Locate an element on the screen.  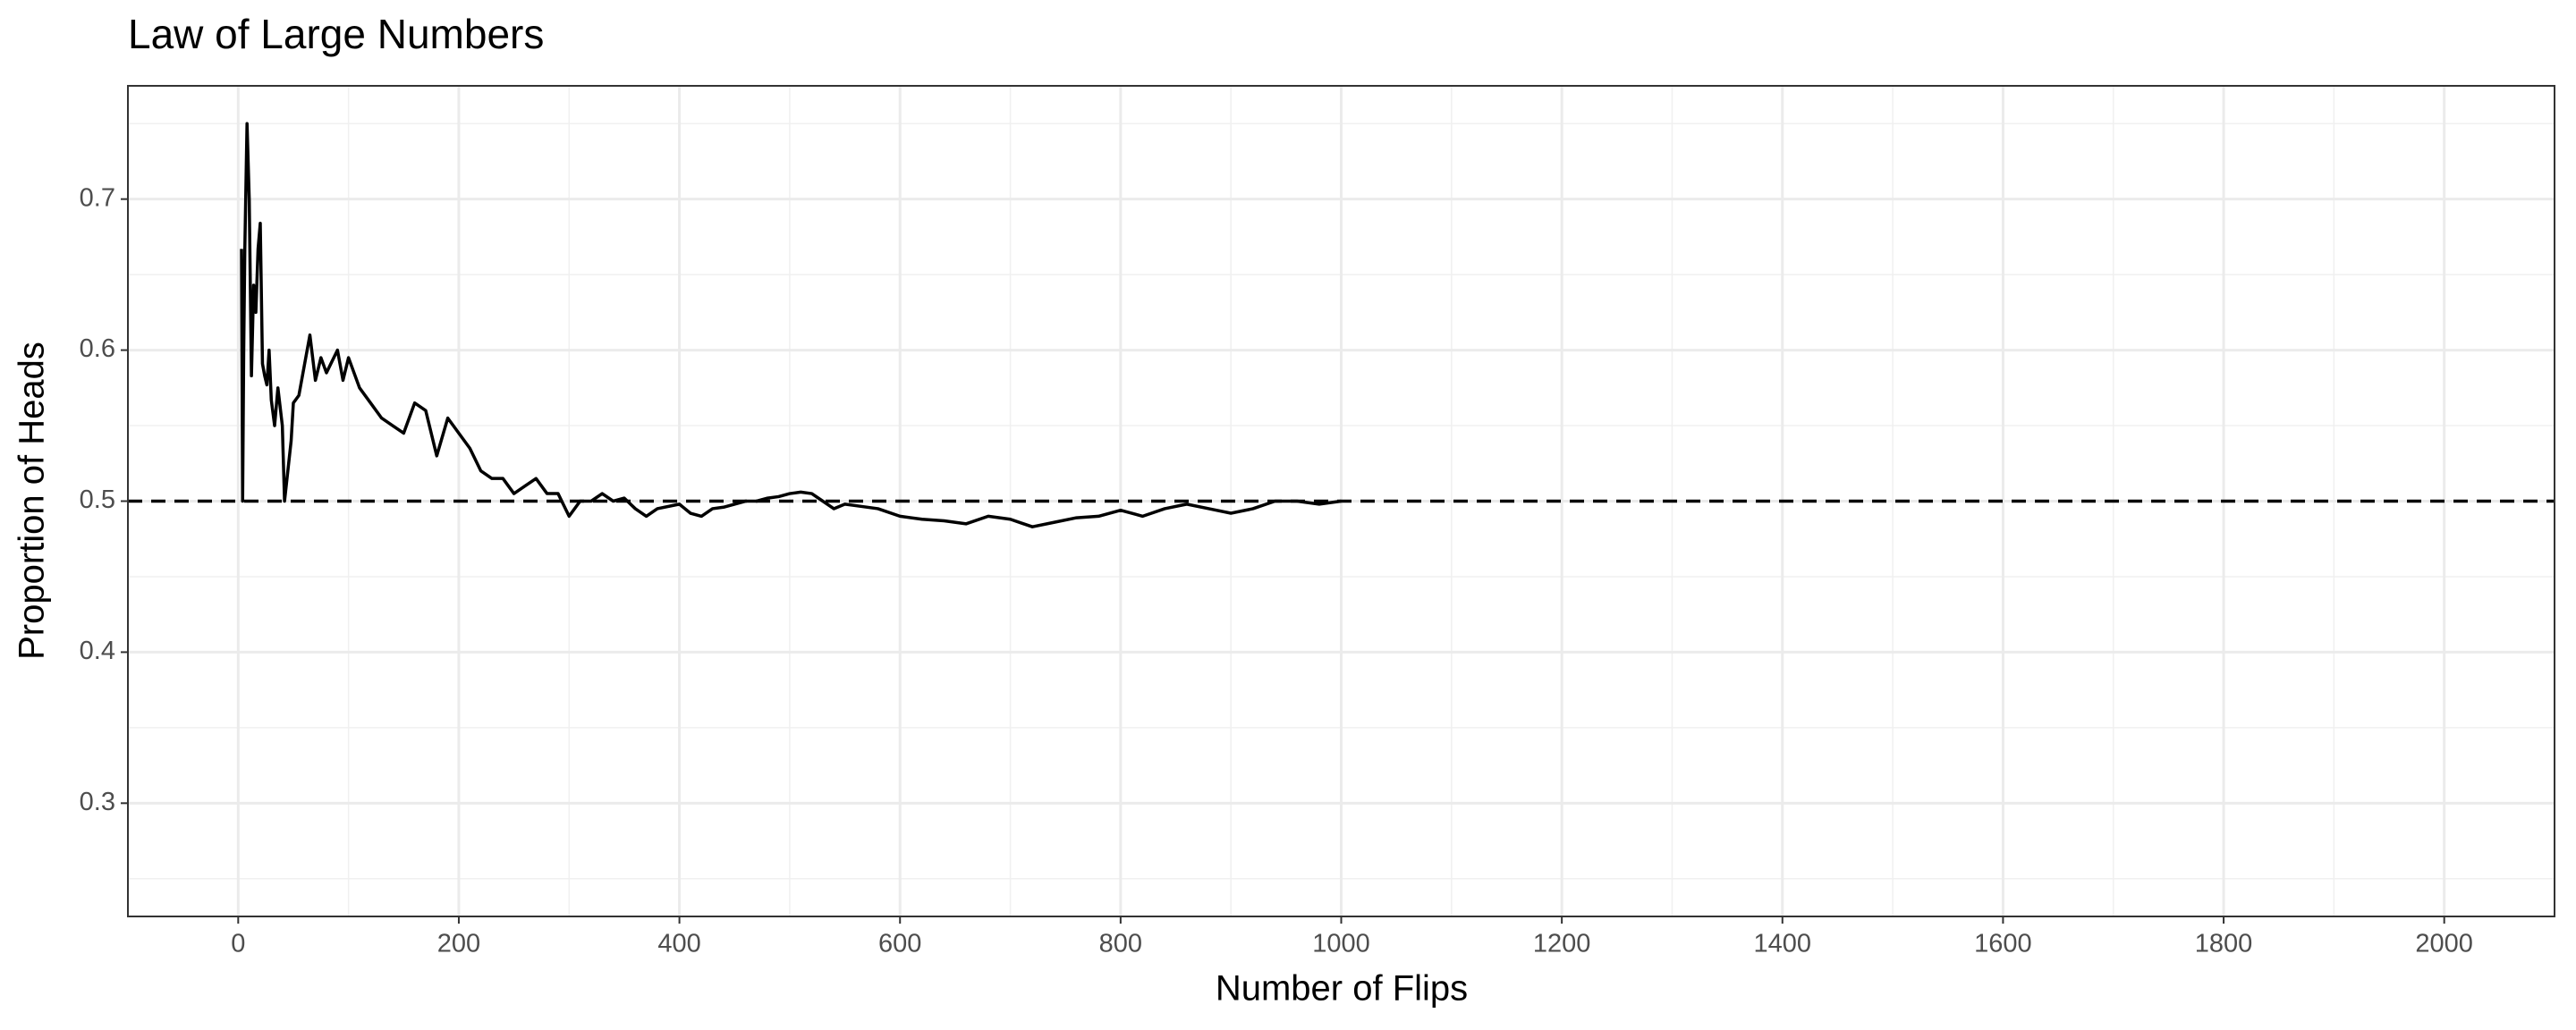
y-tick-label: 0.5 is located at coordinates (97, 499).